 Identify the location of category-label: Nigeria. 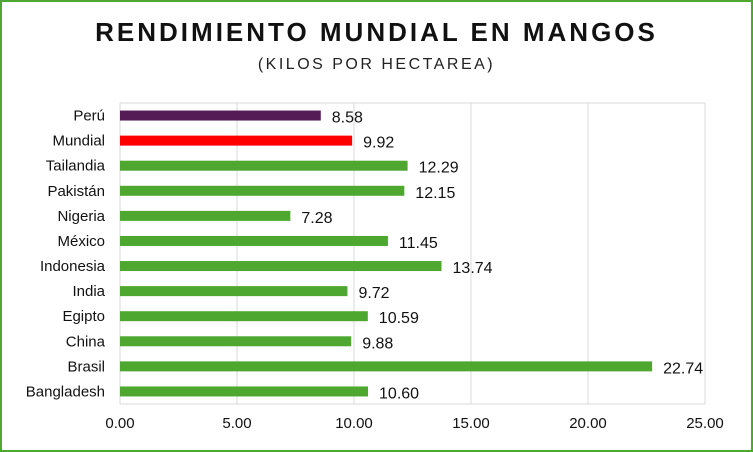
(81, 216).